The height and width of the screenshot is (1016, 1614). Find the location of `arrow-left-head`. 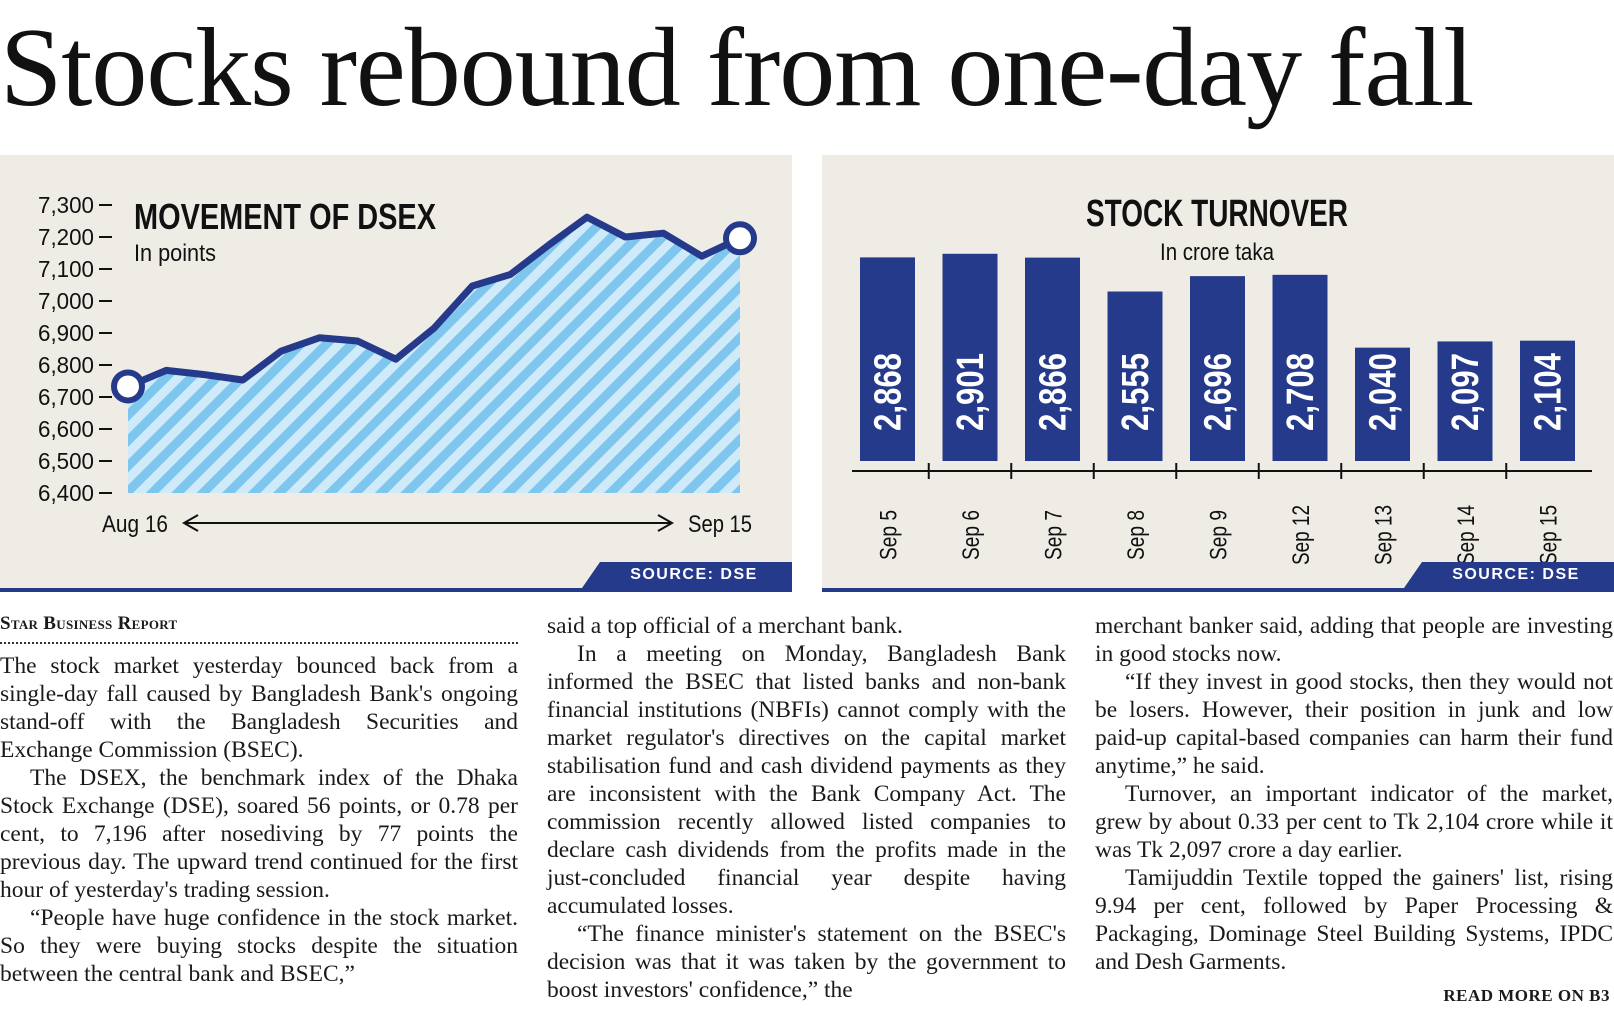

arrow-left-head is located at coordinates (190, 523).